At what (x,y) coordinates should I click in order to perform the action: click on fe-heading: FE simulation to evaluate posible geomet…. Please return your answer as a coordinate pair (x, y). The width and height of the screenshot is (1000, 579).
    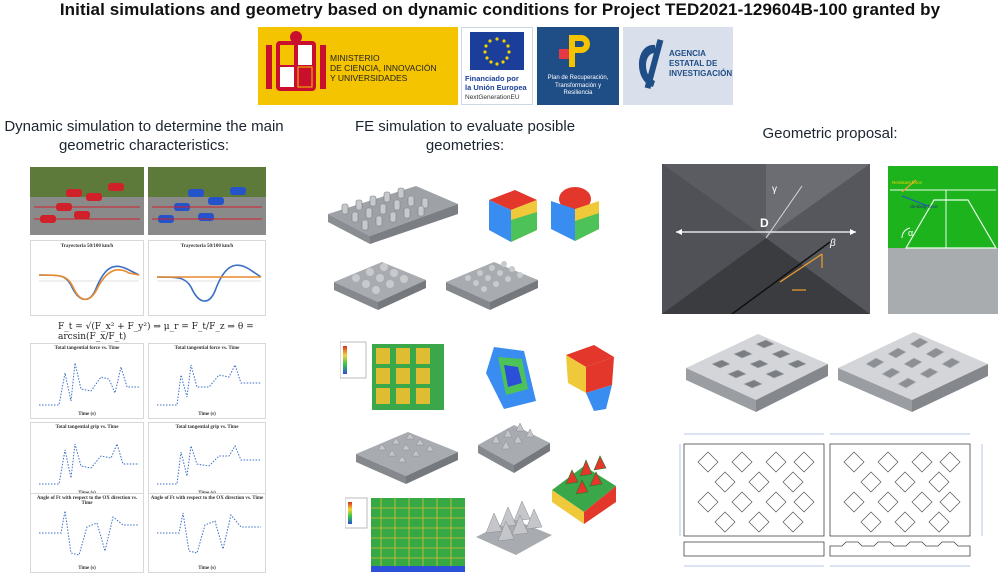
    Looking at the image, I should click on (465, 136).